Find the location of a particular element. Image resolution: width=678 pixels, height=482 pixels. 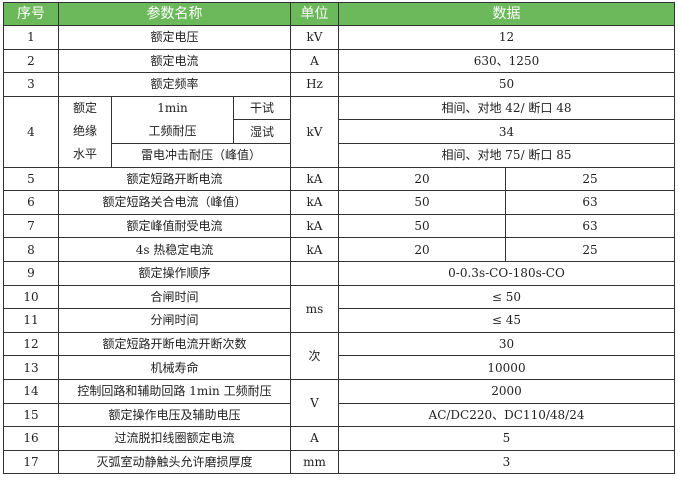

table-row: 7 额定峰值耐受电流 kA 50 63 is located at coordinates (339, 226).